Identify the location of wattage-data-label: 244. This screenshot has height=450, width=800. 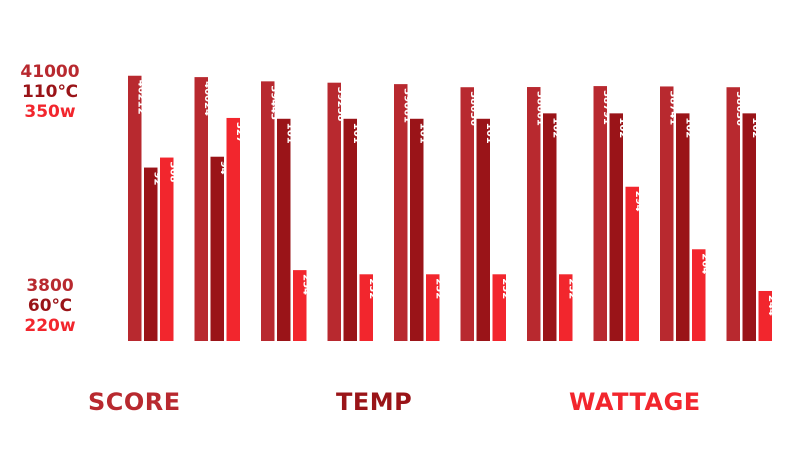
(771, 305).